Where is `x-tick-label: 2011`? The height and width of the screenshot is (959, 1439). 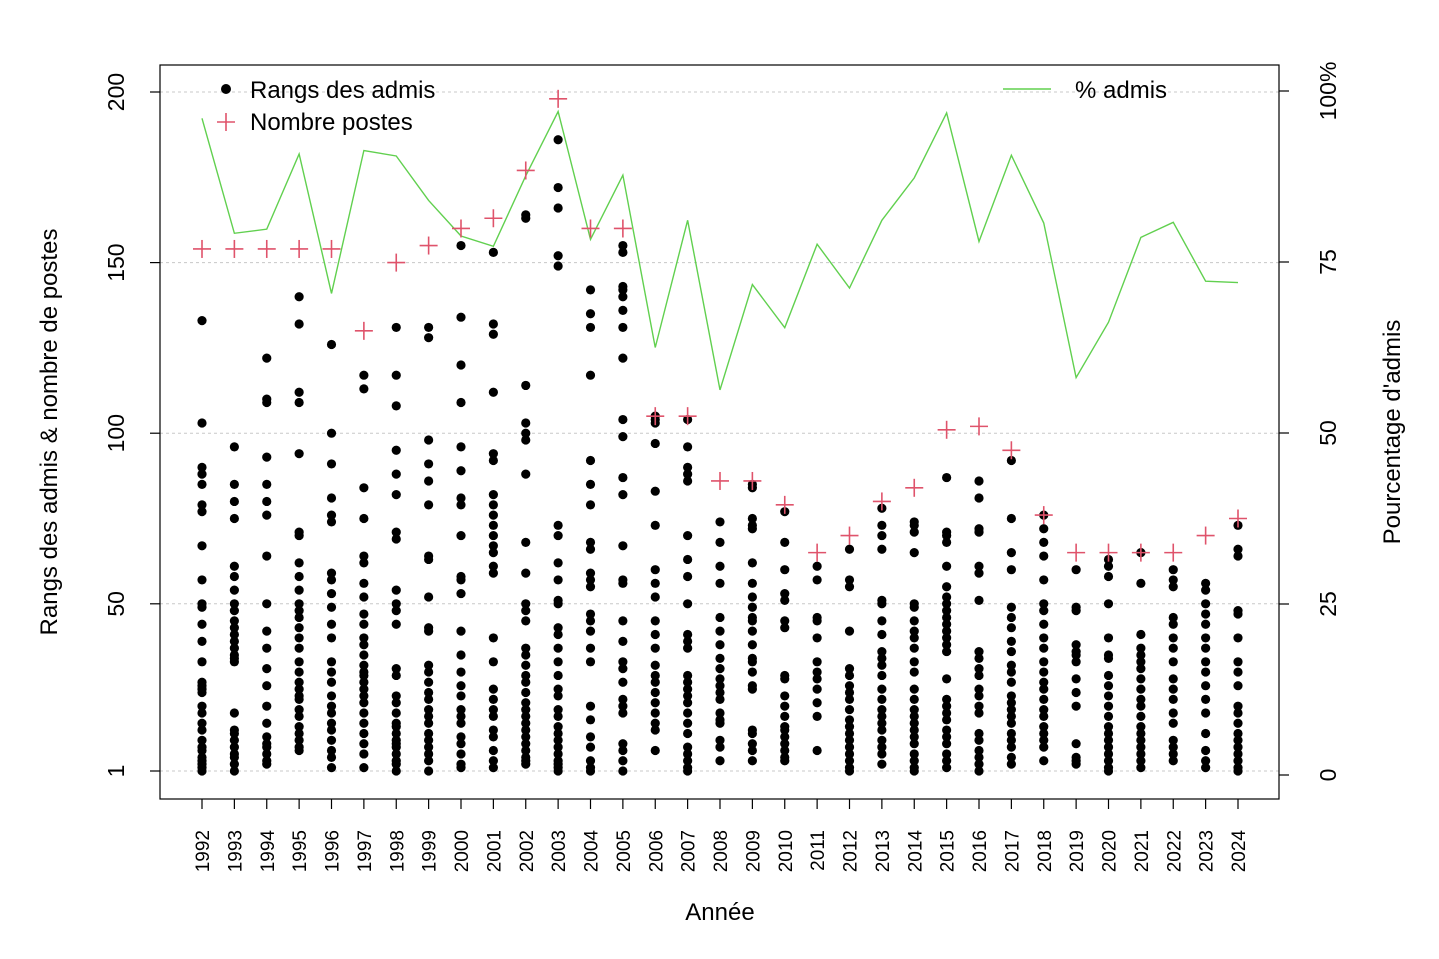 x-tick-label: 2011 is located at coordinates (818, 850).